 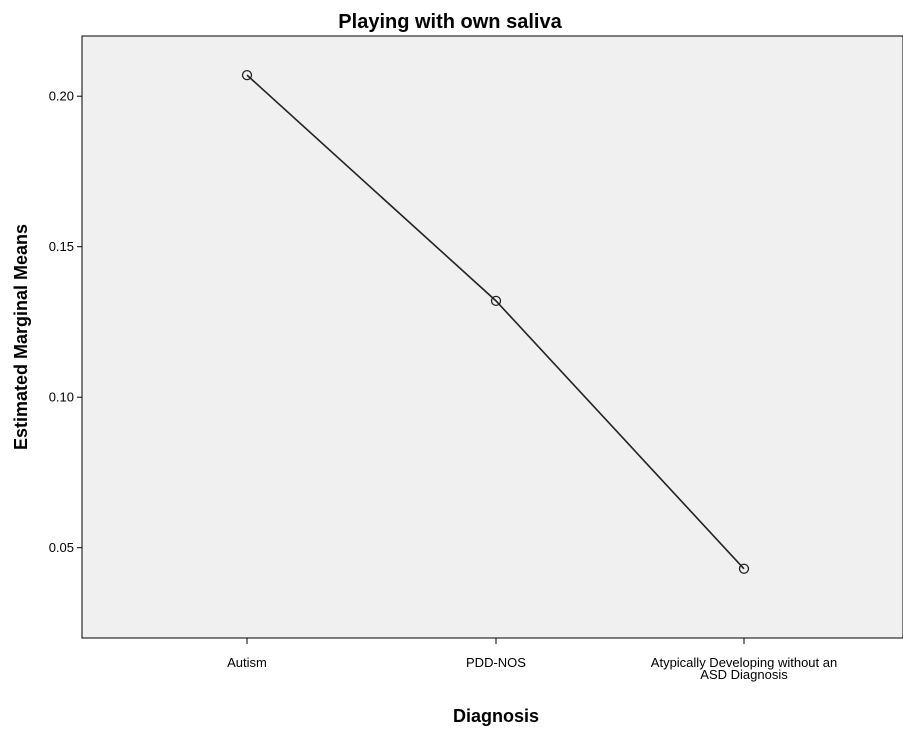 What do you see at coordinates (450, 22) in the screenshot?
I see `chart-title: Playing with own saliva` at bounding box center [450, 22].